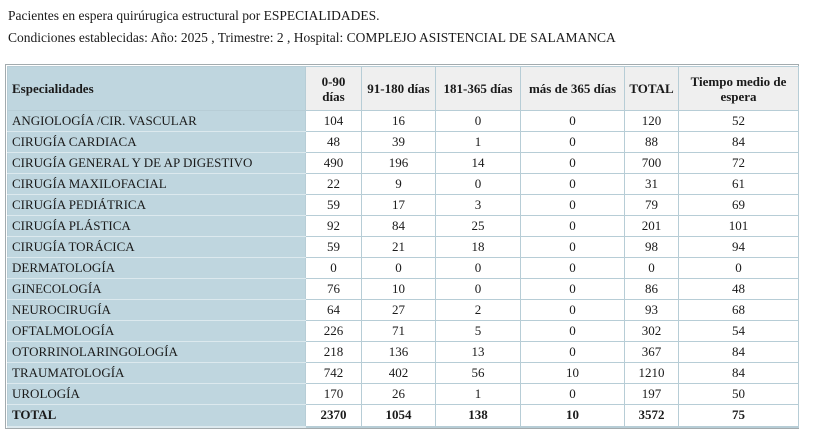 This screenshot has width=817, height=441. Describe the element at coordinates (651, 163) in the screenshot. I see `value-cell: 700` at that location.